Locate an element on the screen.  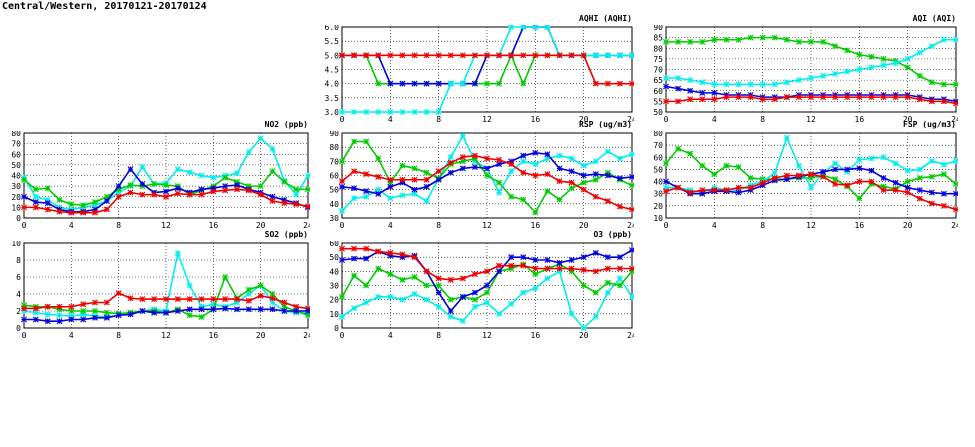
y-tick-label: 10 is located at coordinates (16, 207).